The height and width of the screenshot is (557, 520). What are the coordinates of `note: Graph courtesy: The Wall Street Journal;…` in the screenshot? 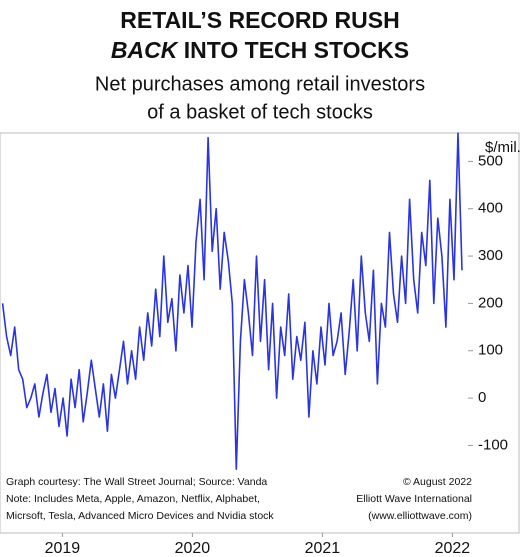 It's located at (136, 482).